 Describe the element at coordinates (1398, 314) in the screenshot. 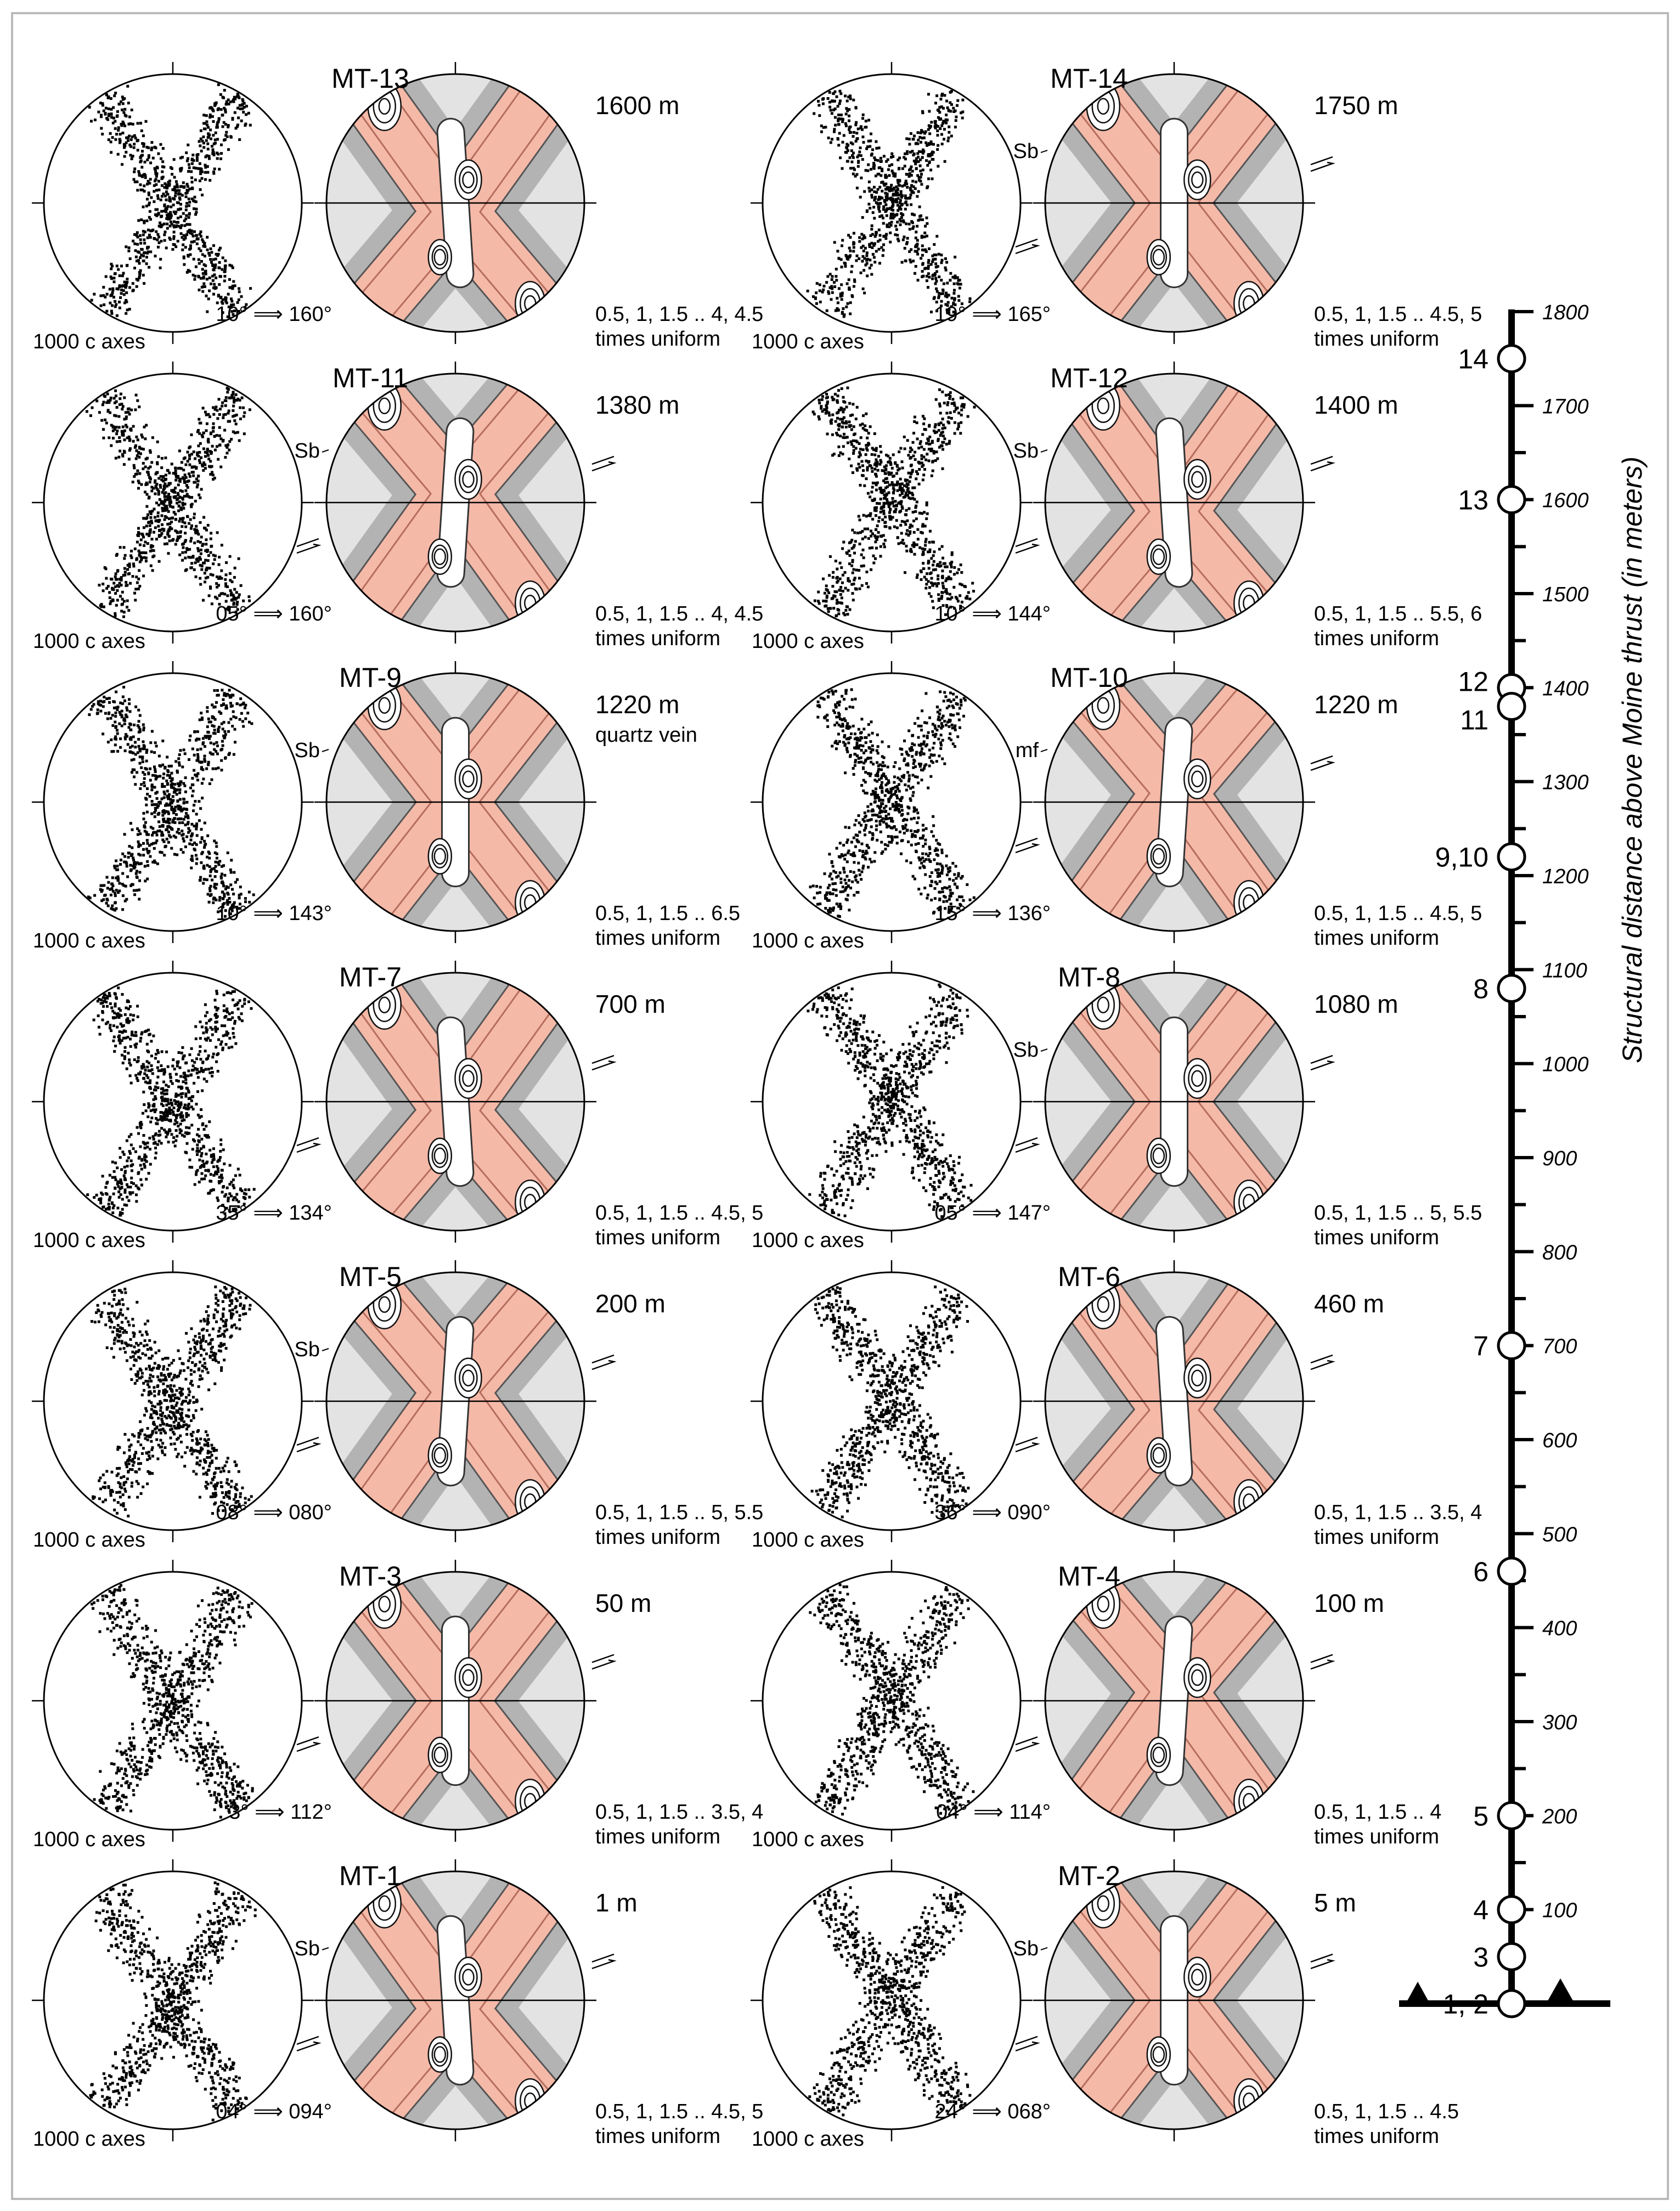

I see `contour-intervals: 0.5, 1, 1.5 .. 4.5, 5` at that location.